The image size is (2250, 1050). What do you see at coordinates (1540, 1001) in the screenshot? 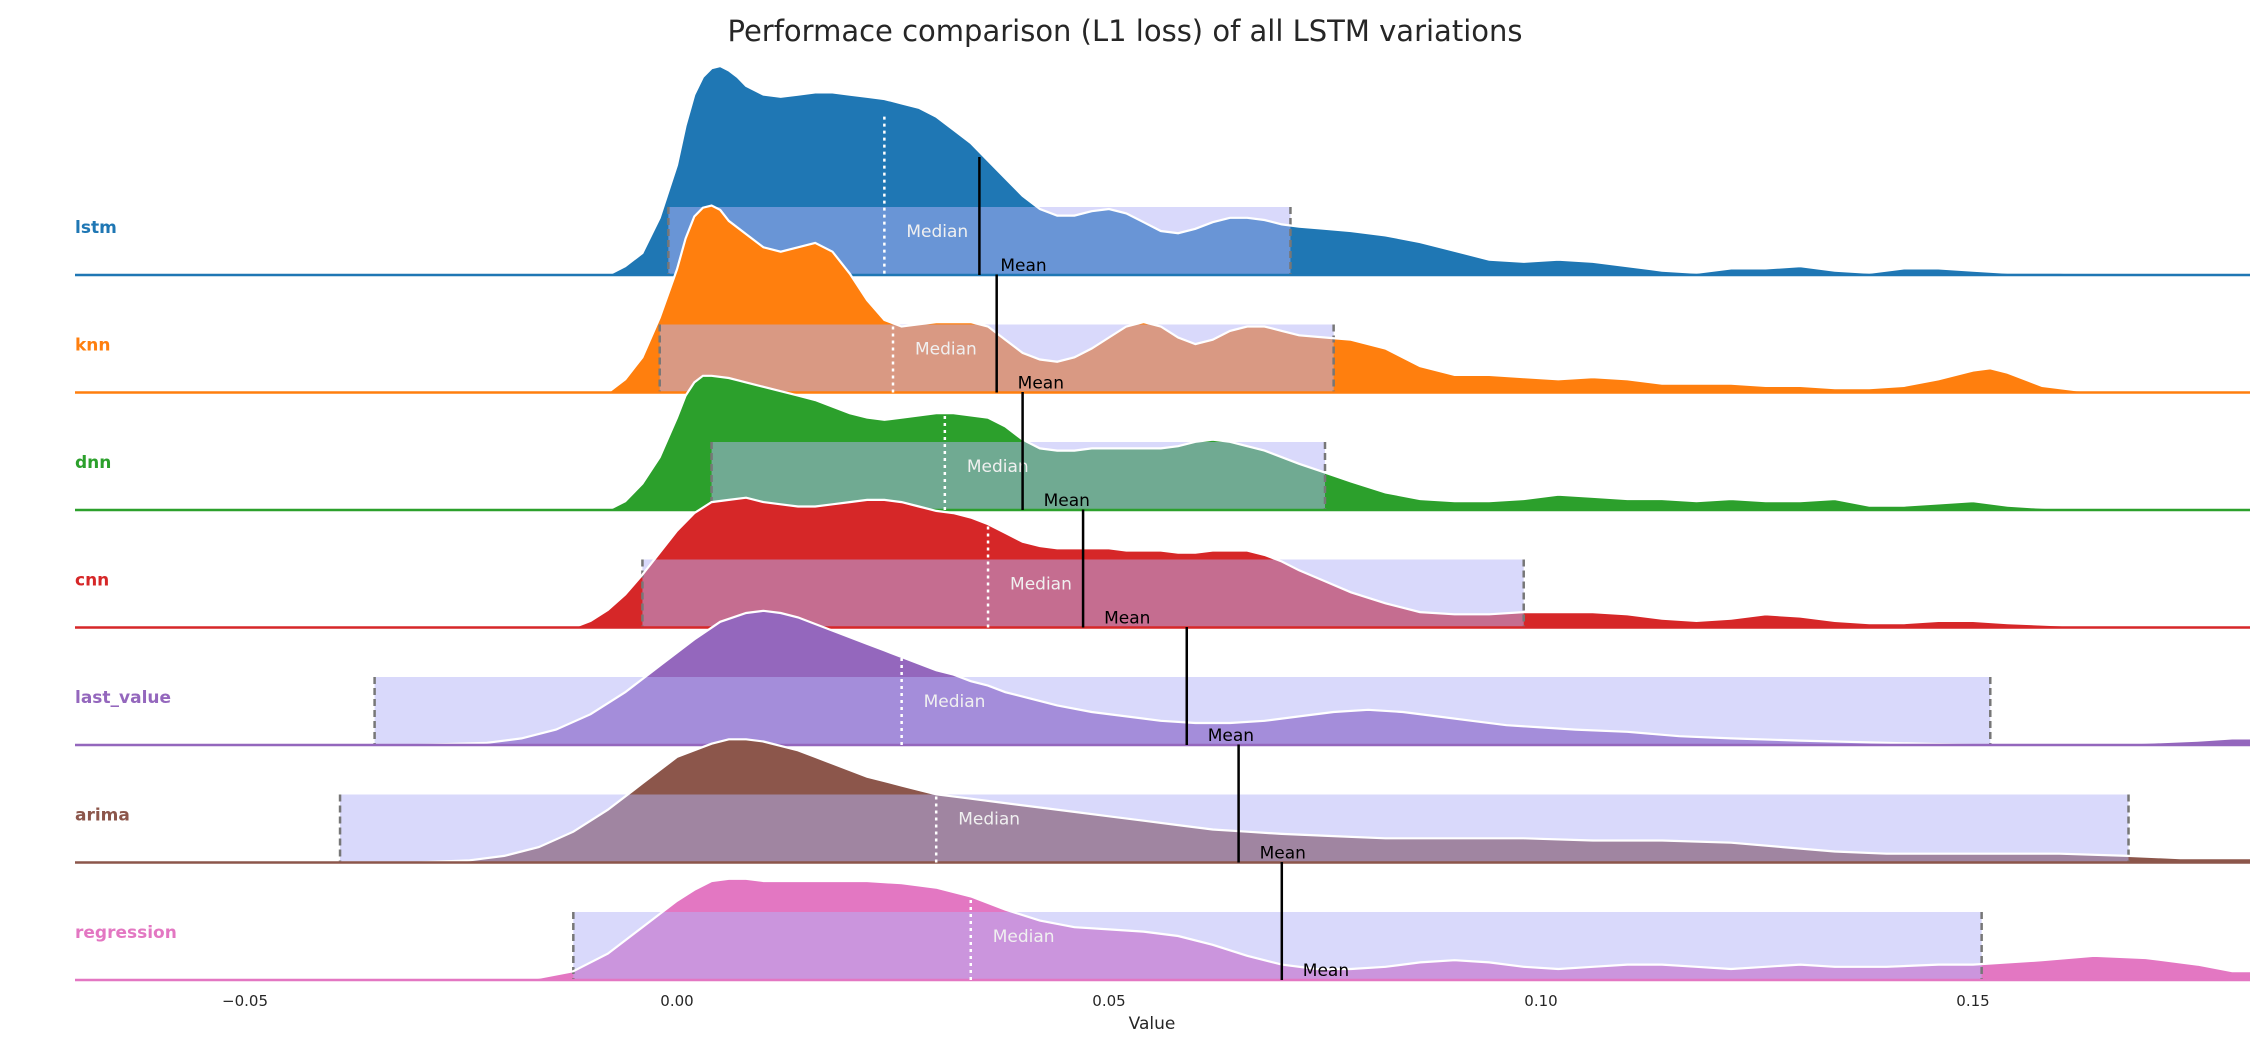
I see `x-tick-label: 0.10` at bounding box center [1540, 1001].